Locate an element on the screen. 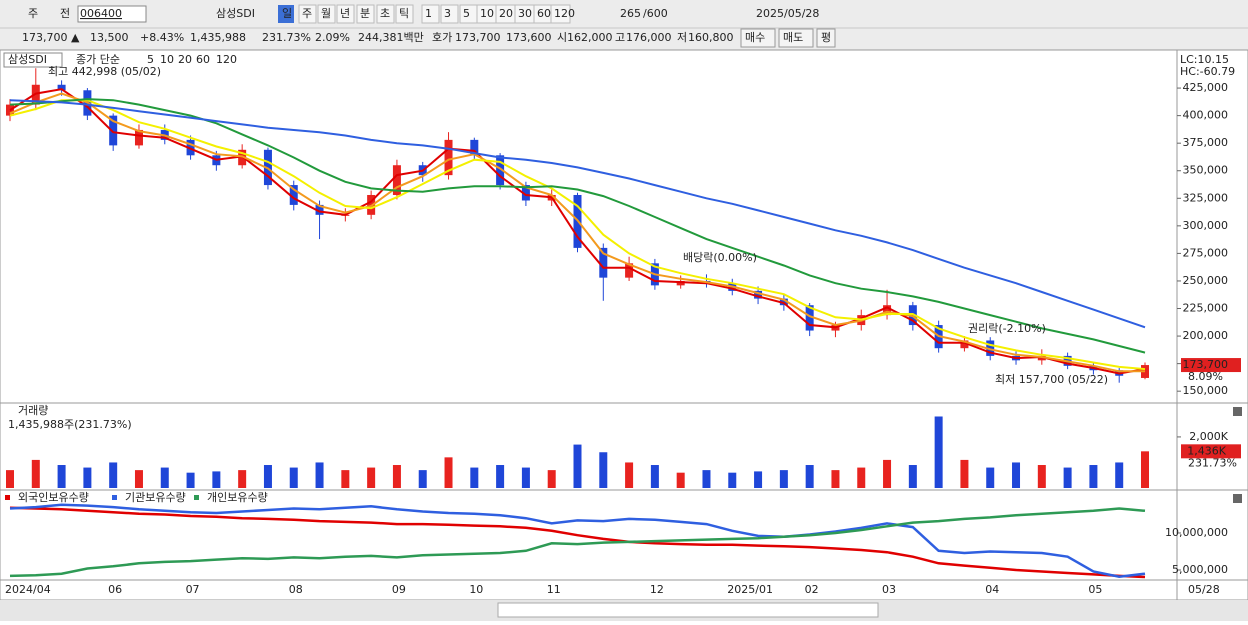 The image size is (1248, 625). quote-text: 244,381백만 is located at coordinates (391, 37).